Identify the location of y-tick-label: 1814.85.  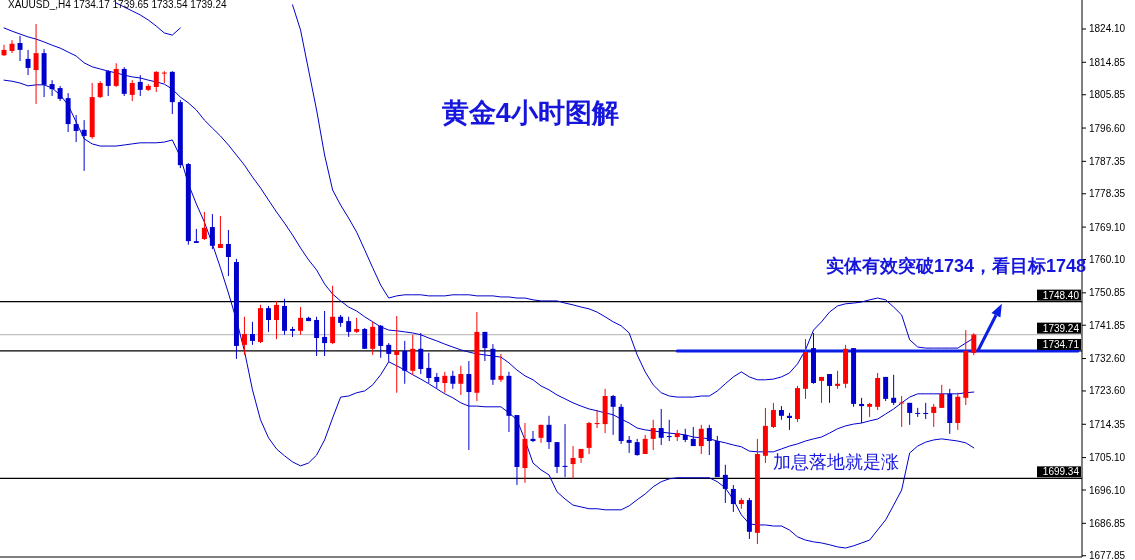
(1107, 62).